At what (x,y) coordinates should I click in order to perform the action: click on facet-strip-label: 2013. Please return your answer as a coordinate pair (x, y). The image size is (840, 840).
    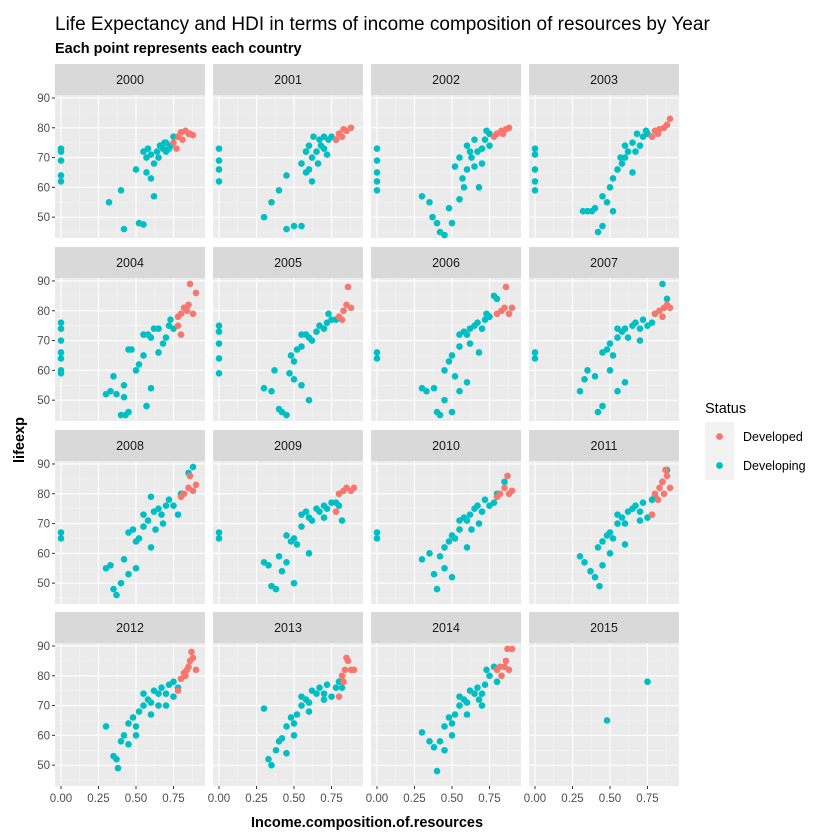
    Looking at the image, I should click on (288, 628).